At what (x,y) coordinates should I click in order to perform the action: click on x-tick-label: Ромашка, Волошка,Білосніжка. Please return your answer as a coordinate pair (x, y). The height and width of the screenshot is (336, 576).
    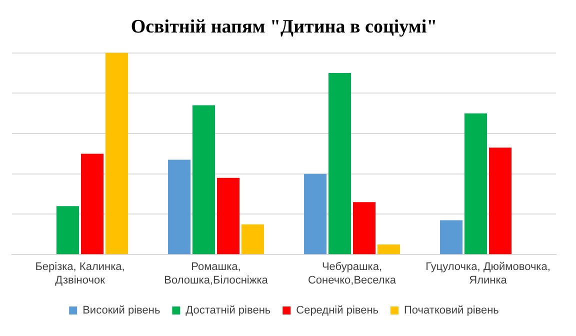
    Looking at the image, I should click on (216, 273).